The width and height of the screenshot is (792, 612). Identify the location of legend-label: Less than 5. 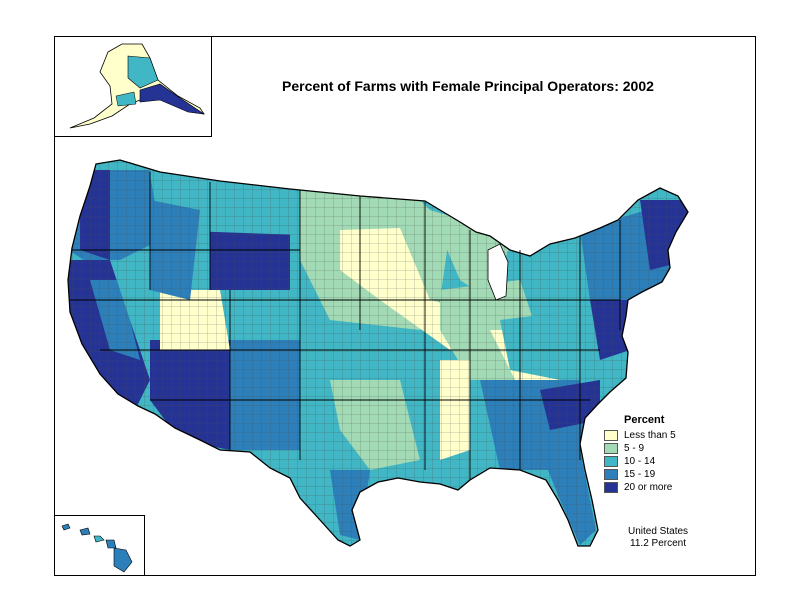
(650, 435).